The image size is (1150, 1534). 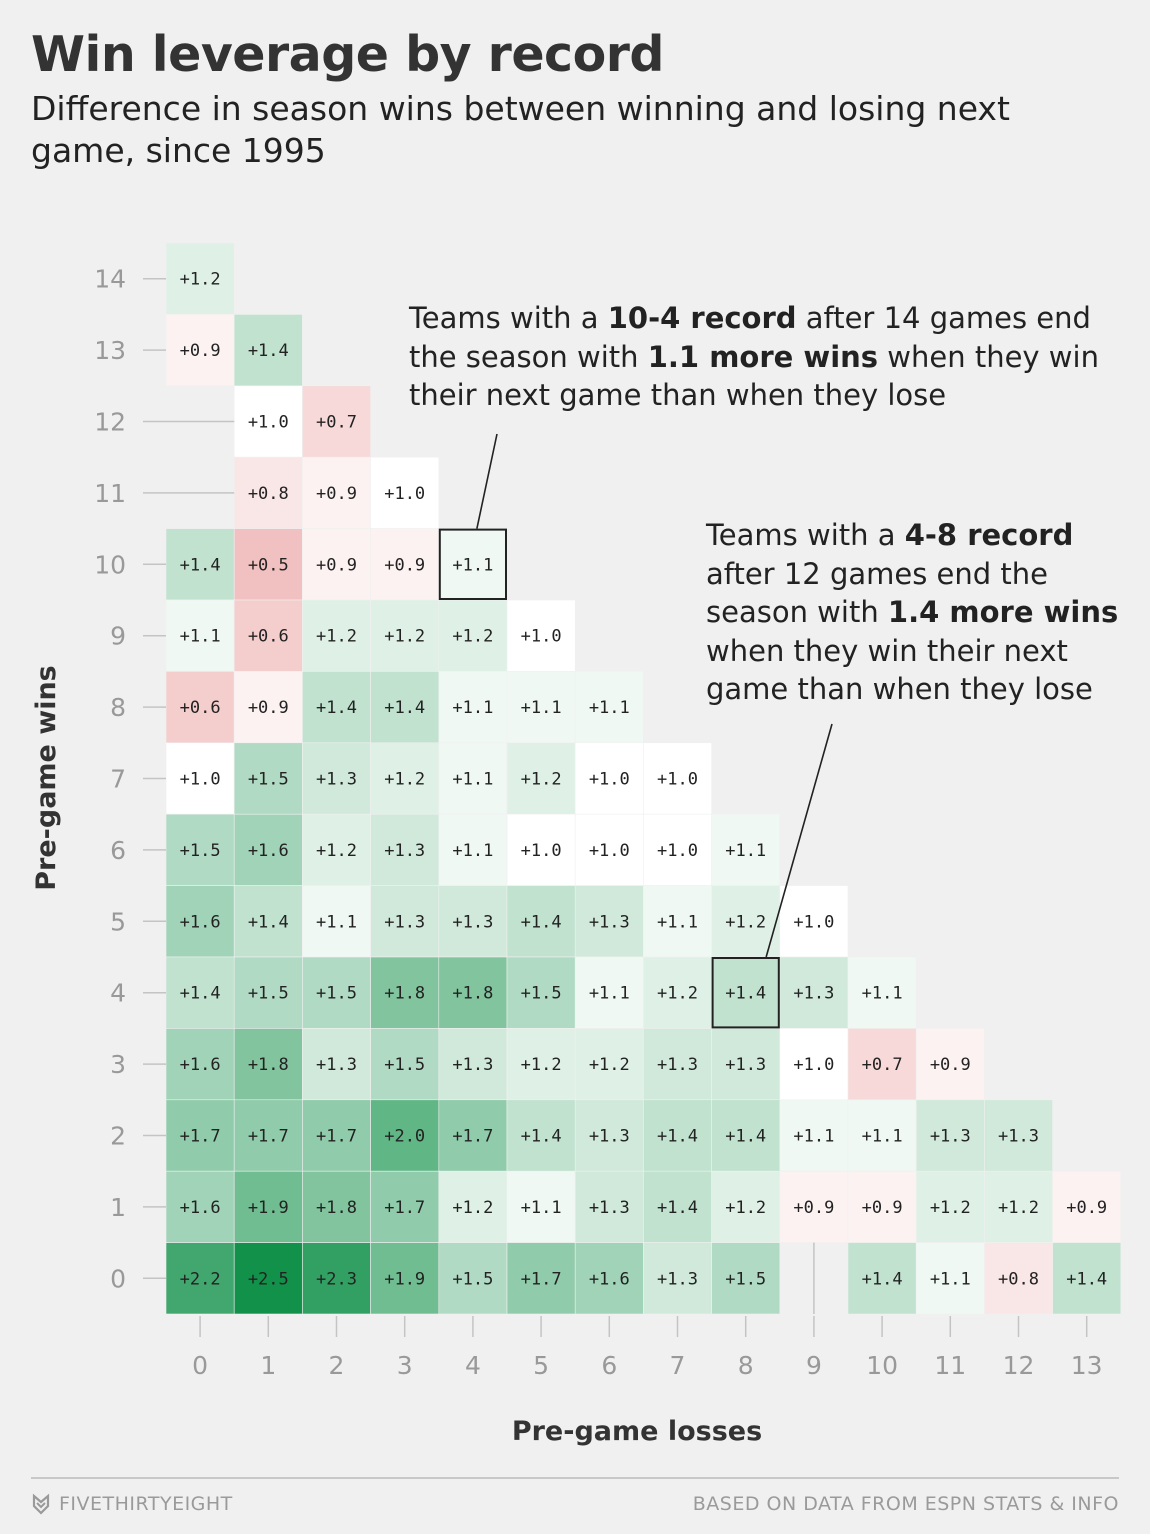 I want to click on x-tick-label: 11, so click(x=950, y=1365).